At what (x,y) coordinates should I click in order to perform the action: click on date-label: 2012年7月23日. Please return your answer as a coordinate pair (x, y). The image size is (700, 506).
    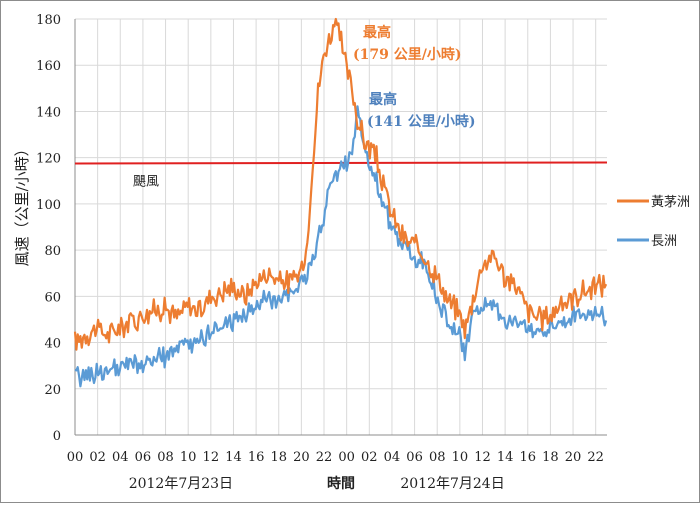
    Looking at the image, I should click on (181, 484).